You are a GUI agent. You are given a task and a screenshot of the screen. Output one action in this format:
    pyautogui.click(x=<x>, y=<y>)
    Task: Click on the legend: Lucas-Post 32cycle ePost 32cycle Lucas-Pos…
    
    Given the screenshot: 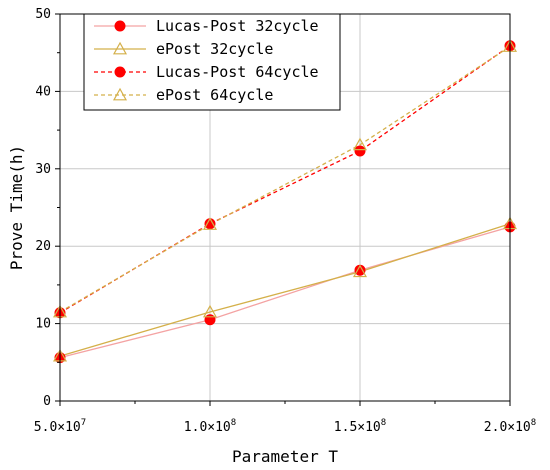 What is the action you would take?
    pyautogui.click(x=212, y=62)
    